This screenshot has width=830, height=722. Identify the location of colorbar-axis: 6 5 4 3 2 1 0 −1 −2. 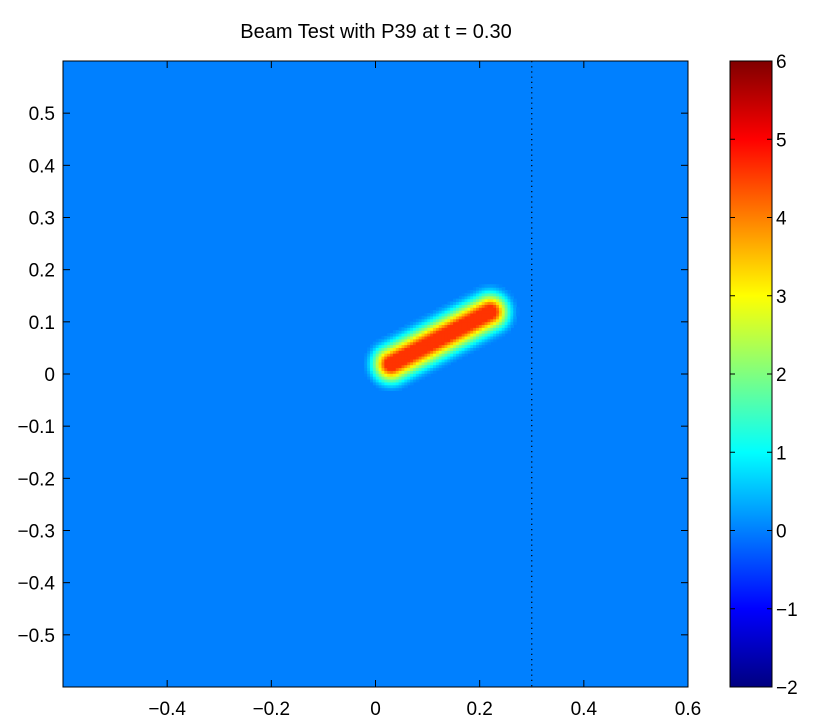
(764, 375).